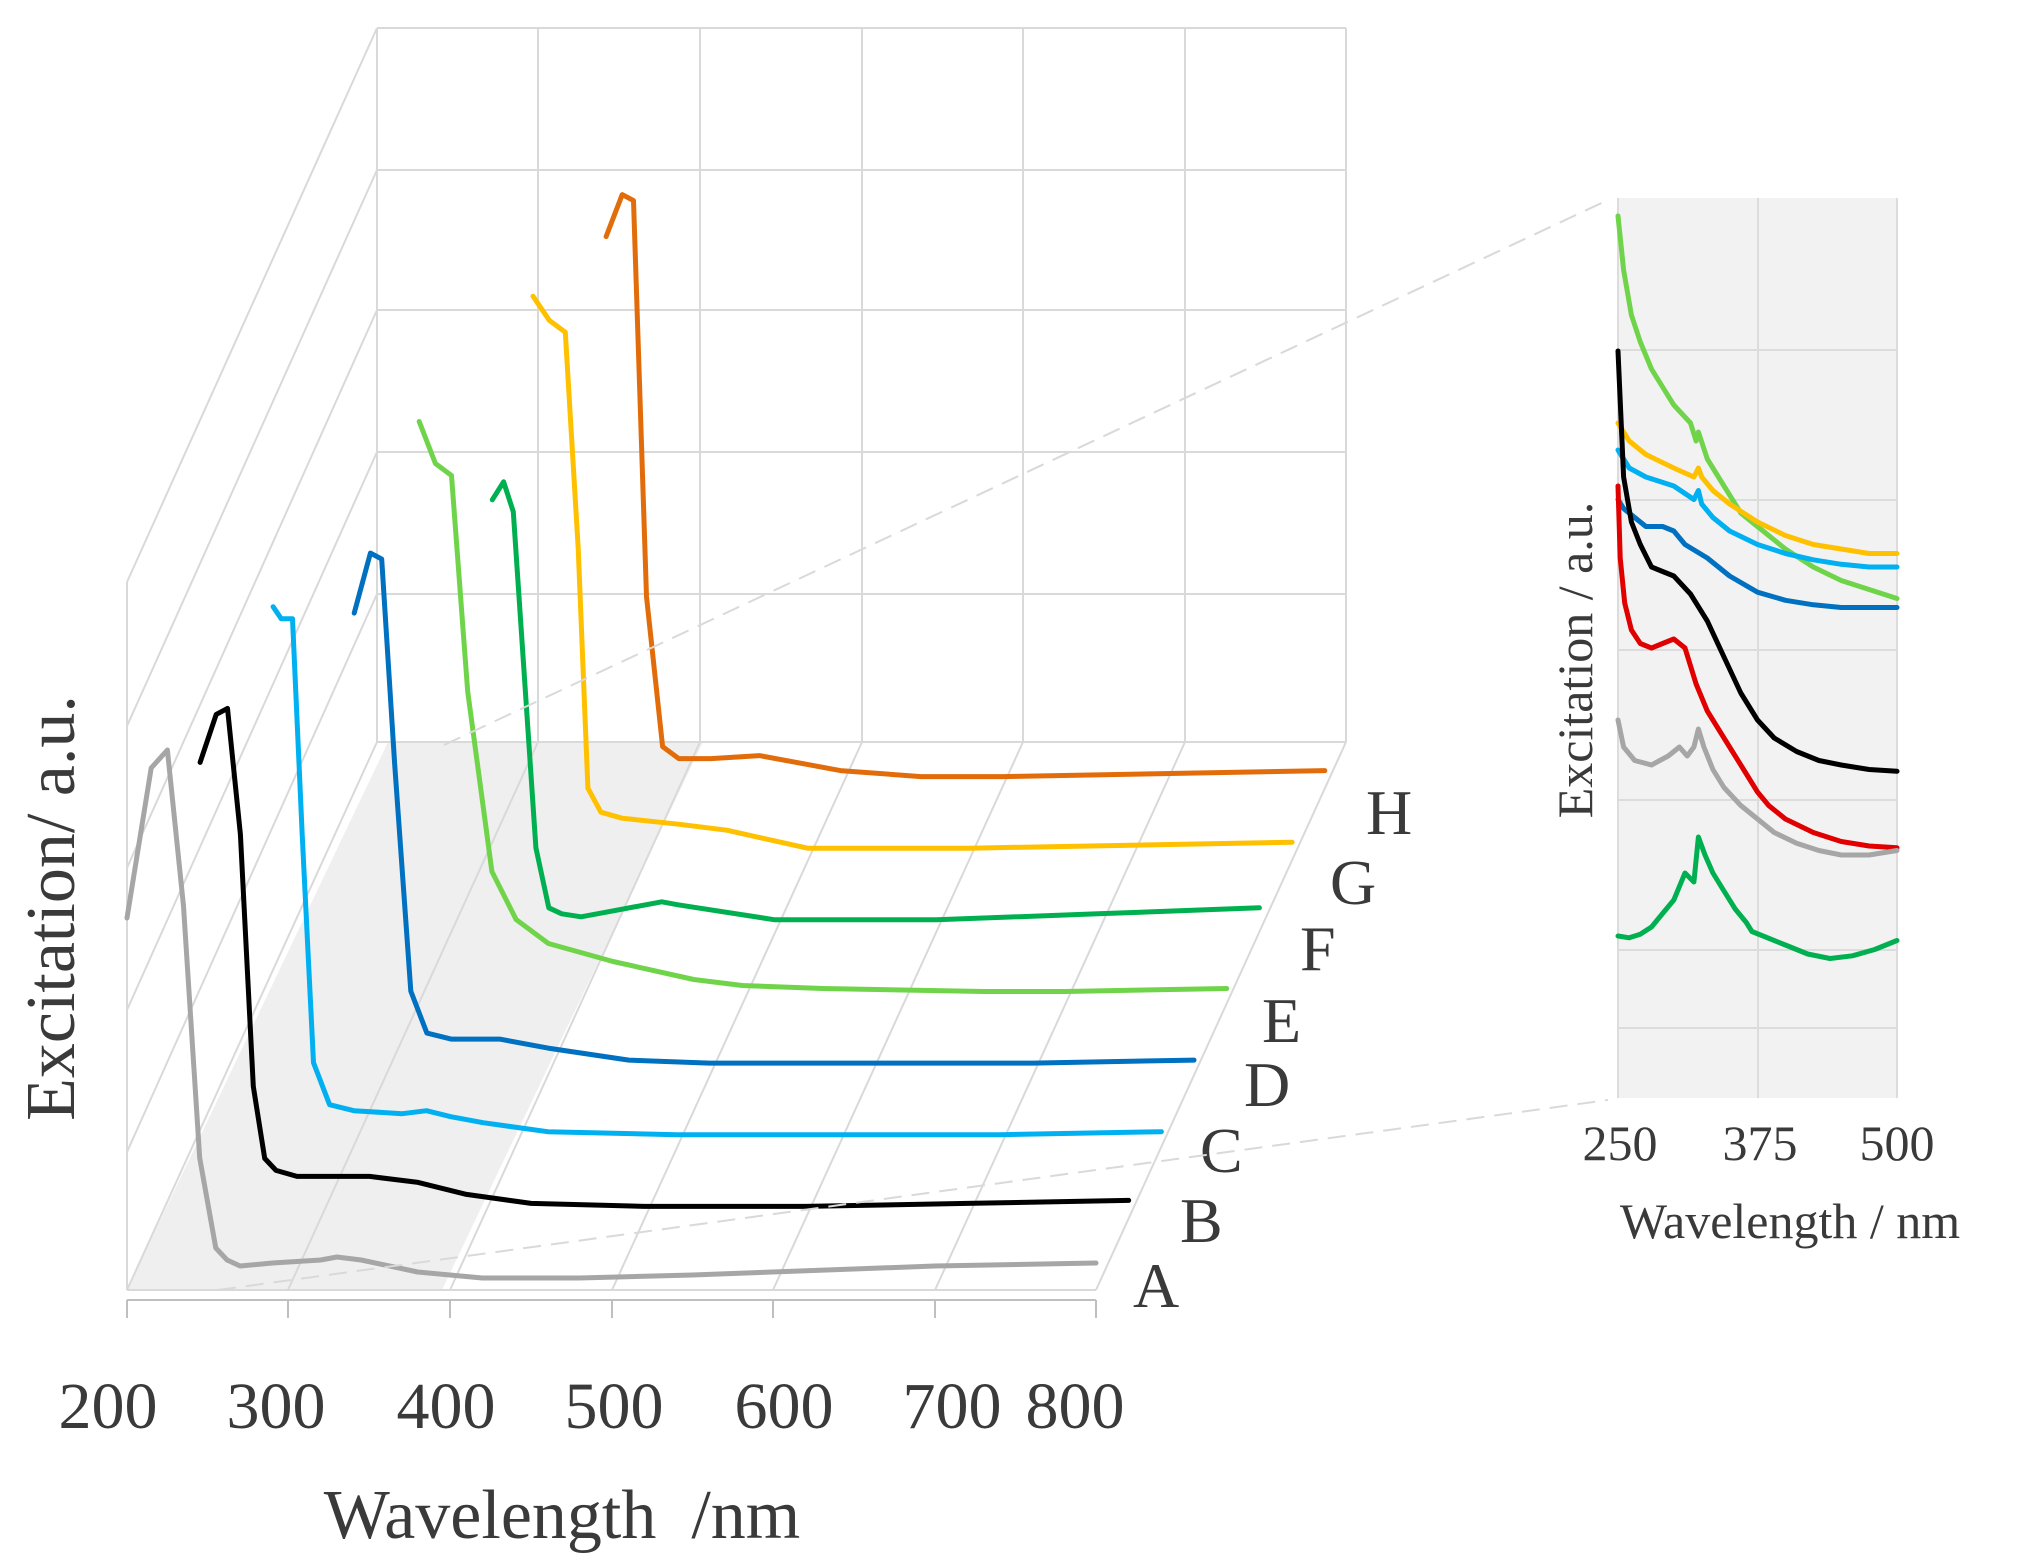 This screenshot has width=2019, height=1568. I want to click on x-tick-label: 500, so click(614, 1406).